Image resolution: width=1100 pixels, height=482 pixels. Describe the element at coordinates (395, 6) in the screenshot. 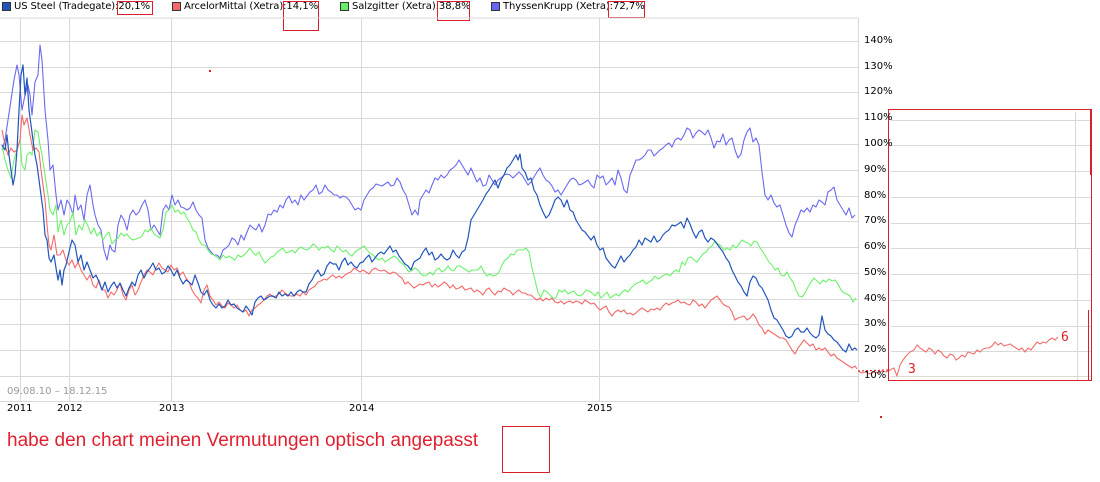

I see `legend-label: Salzgitter (Xetra):` at that location.